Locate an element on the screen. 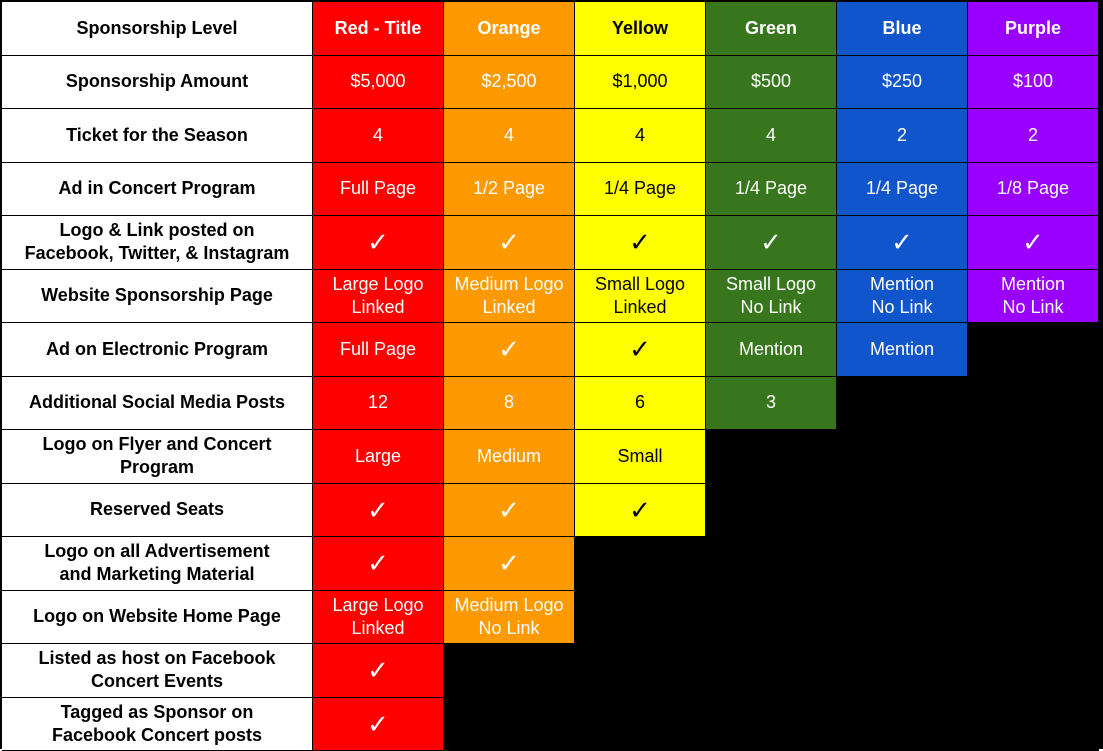 Image resolution: width=1103 pixels, height=751 pixels. level-header-purple: Purple is located at coordinates (1033, 29).